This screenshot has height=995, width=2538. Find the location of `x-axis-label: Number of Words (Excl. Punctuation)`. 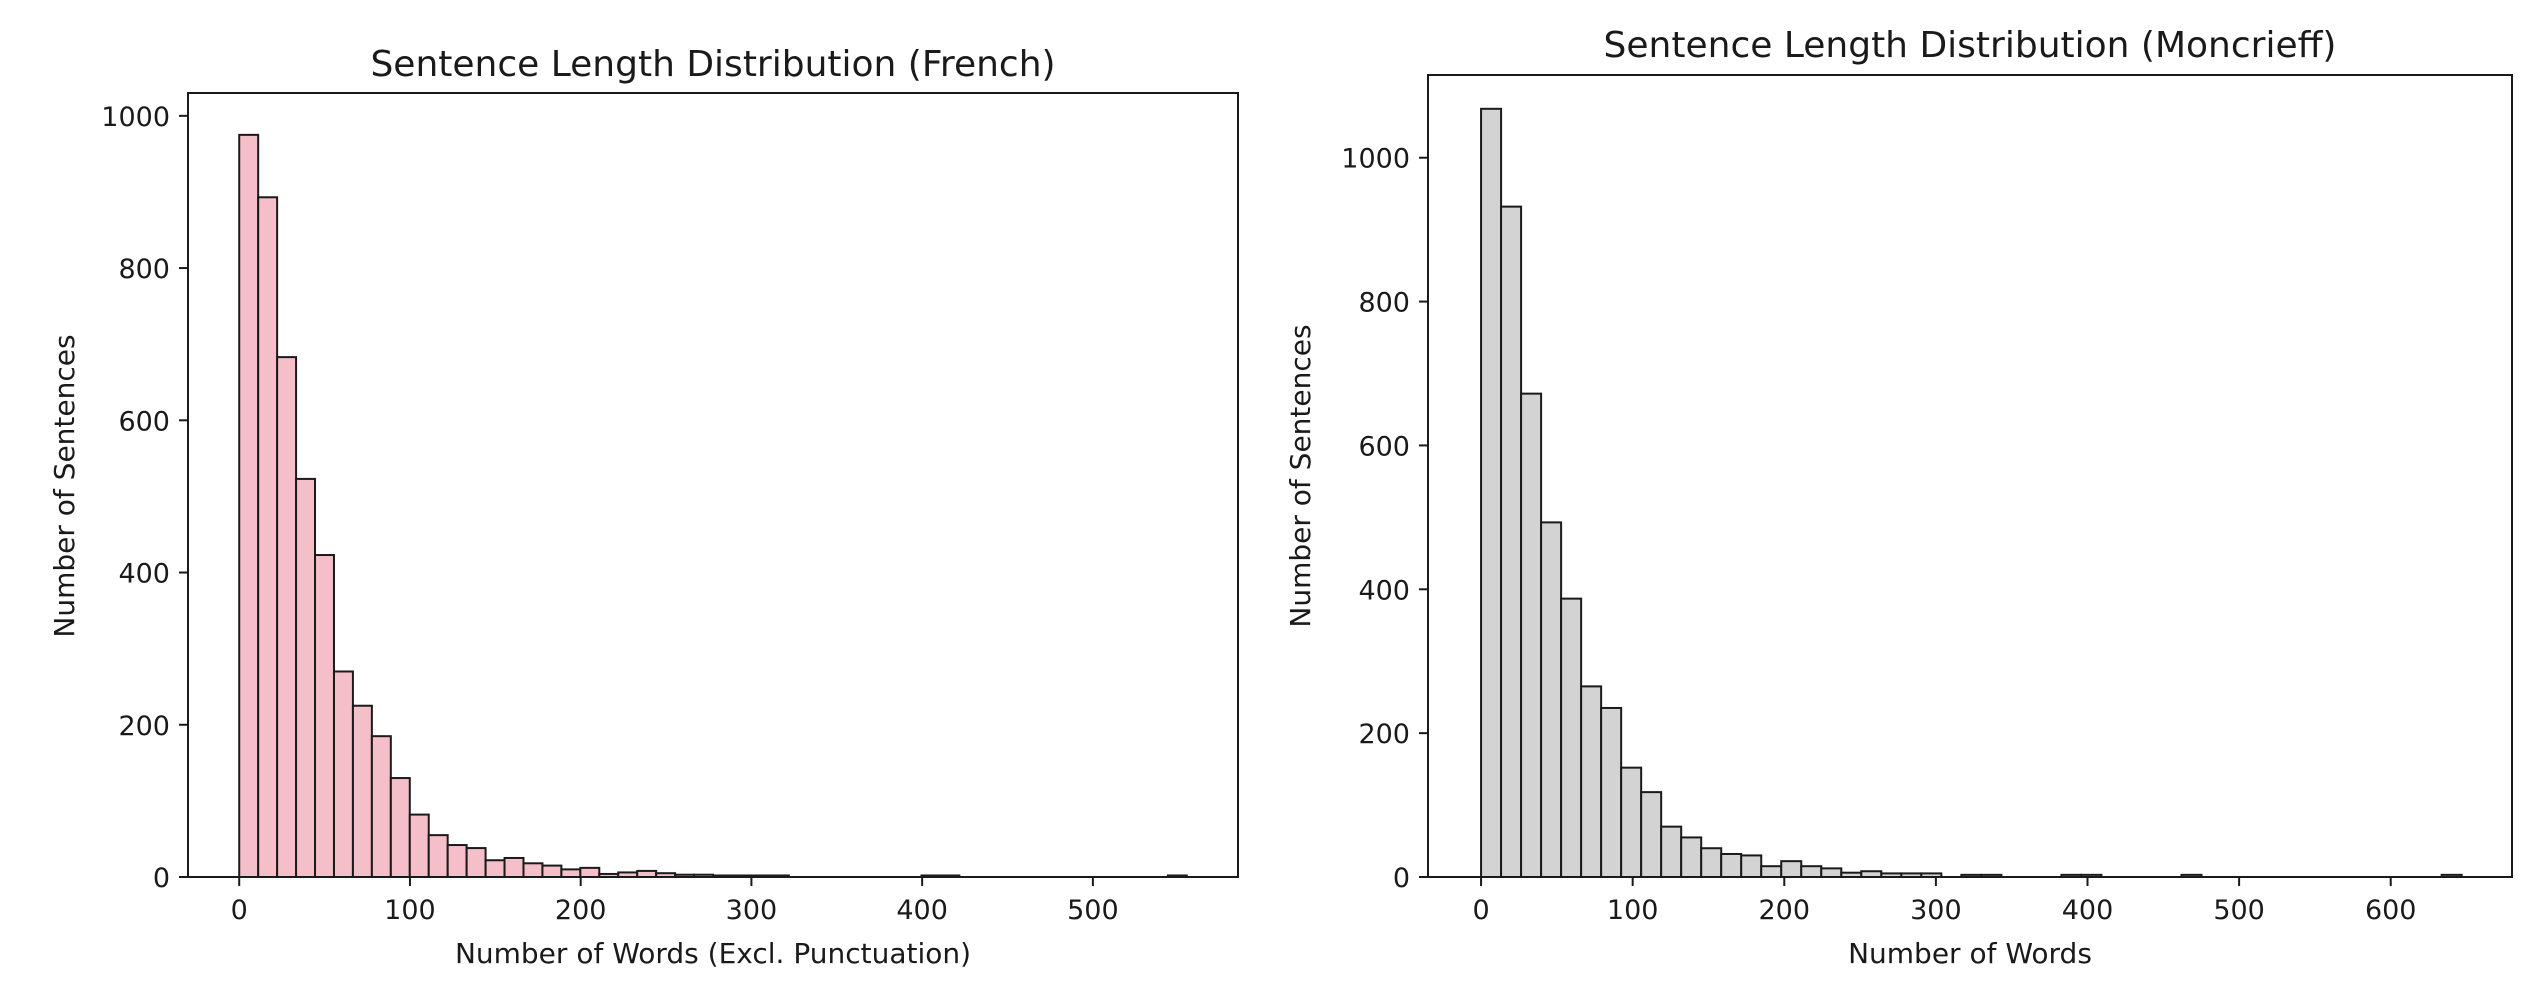

x-axis-label: Number of Words (Excl. Punctuation) is located at coordinates (713, 953).